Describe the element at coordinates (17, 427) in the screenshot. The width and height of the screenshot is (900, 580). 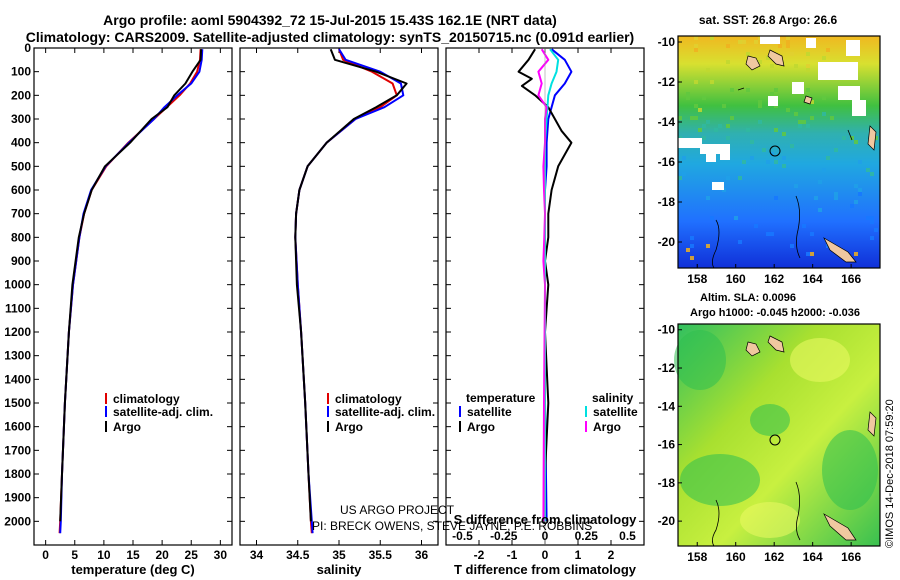
I see `depth-tick-label: 1600` at that location.